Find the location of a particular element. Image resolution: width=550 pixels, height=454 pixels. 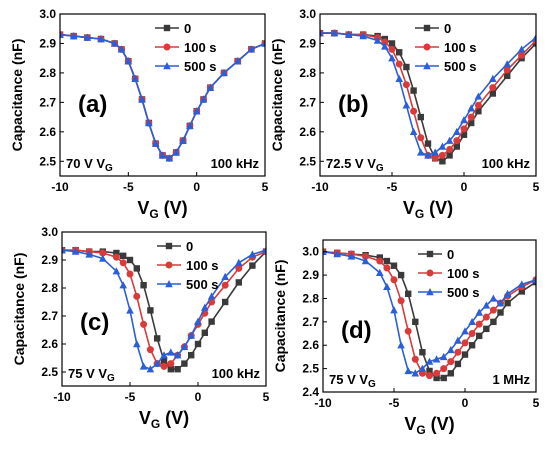

x-axis-label-unit: (V) is located at coordinates (440, 424).